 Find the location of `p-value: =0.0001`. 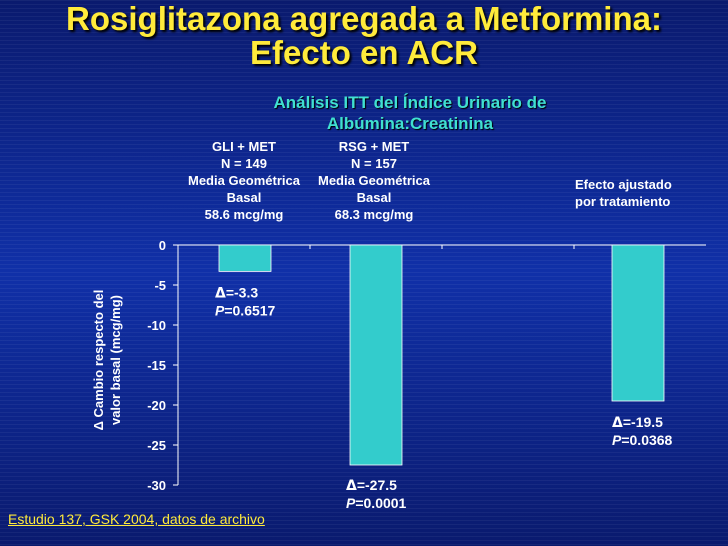

p-value: =0.0001 is located at coordinates (380, 503).